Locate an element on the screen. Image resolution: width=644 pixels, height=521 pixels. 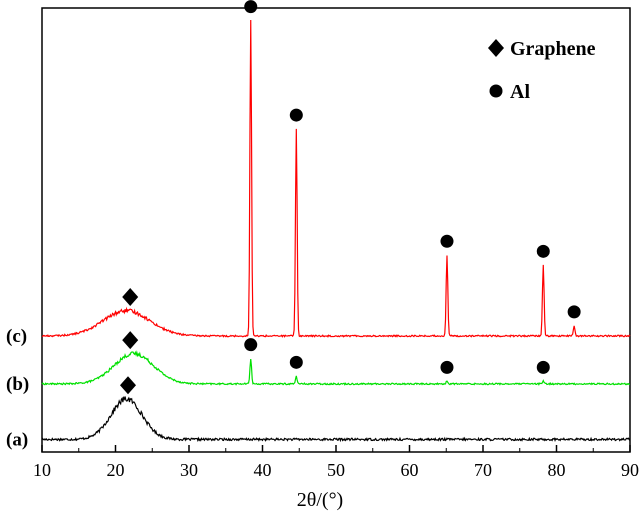
x-tick-label: 10 is located at coordinates (42, 470).